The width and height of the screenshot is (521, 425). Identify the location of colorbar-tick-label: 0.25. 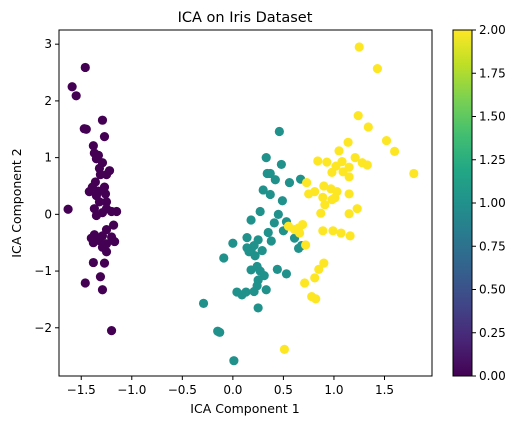
(492, 333).